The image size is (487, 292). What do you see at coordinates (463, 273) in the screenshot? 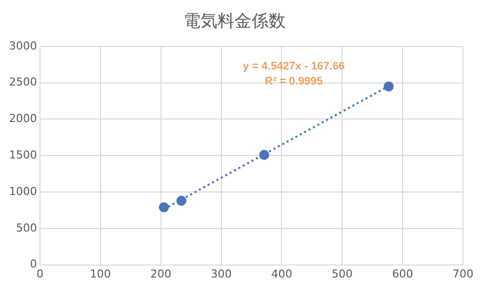
I see `x-tick-label: 700` at bounding box center [463, 273].